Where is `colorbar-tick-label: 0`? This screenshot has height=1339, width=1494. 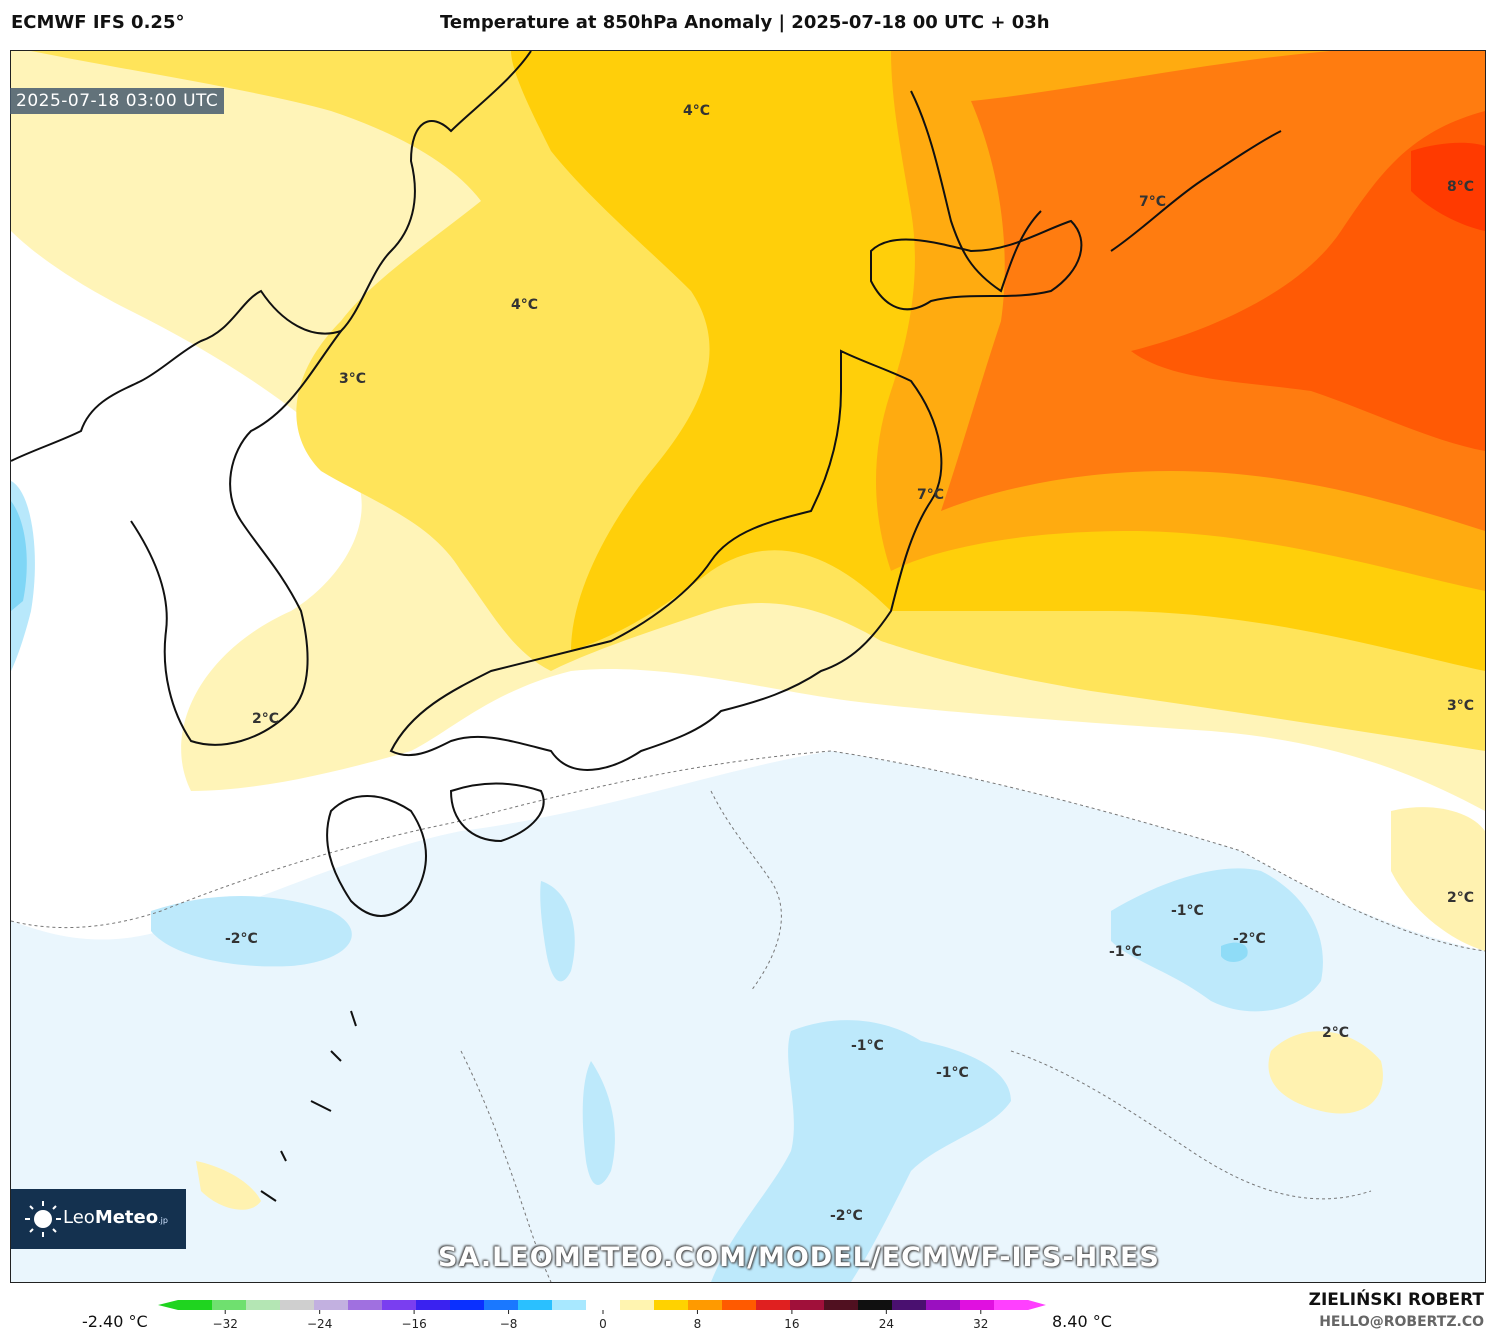
colorbar-tick-label: 0 is located at coordinates (603, 1324).